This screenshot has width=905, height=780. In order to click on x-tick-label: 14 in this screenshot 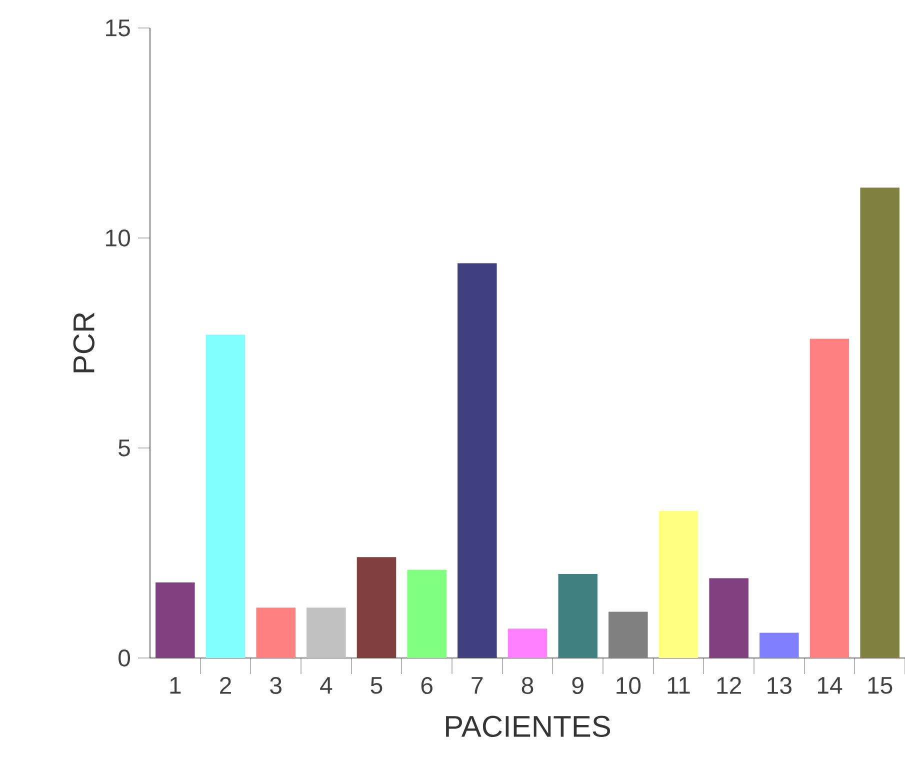, I will do `click(830, 685)`.